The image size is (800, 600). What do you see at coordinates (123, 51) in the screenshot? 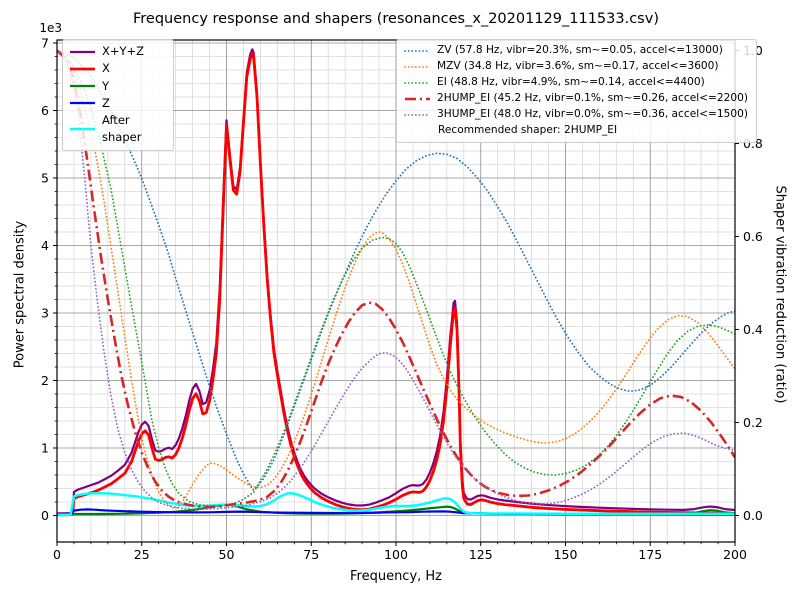
I see `legend-label: X+Y+Z` at bounding box center [123, 51].